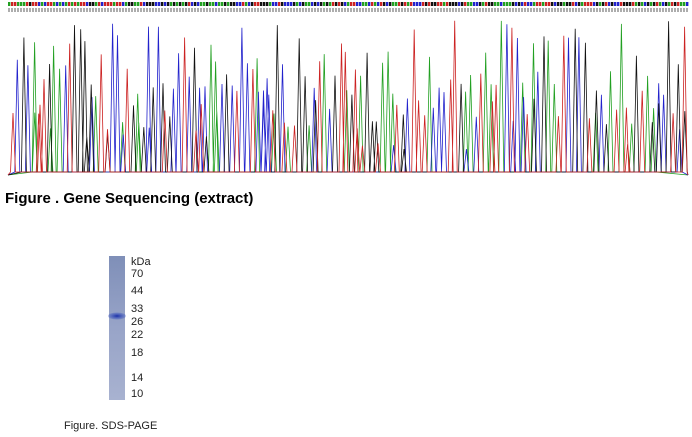 The width and height of the screenshot is (692, 437). I want to click on marker-label: 26, so click(137, 322).